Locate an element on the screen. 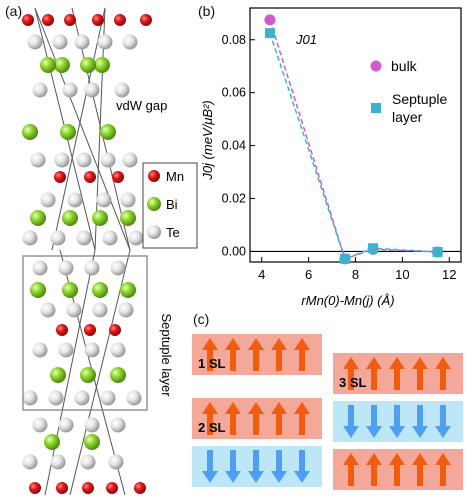  legend-bi: Bi is located at coordinates (162, 204).